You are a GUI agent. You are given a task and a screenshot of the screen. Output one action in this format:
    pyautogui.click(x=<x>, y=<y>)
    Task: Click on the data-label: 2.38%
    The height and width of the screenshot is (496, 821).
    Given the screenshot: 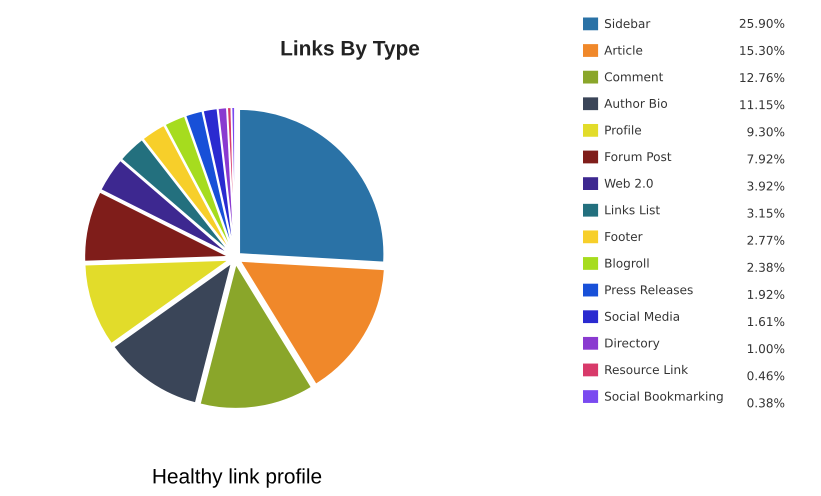 What is the action you would take?
    pyautogui.click(x=766, y=267)
    